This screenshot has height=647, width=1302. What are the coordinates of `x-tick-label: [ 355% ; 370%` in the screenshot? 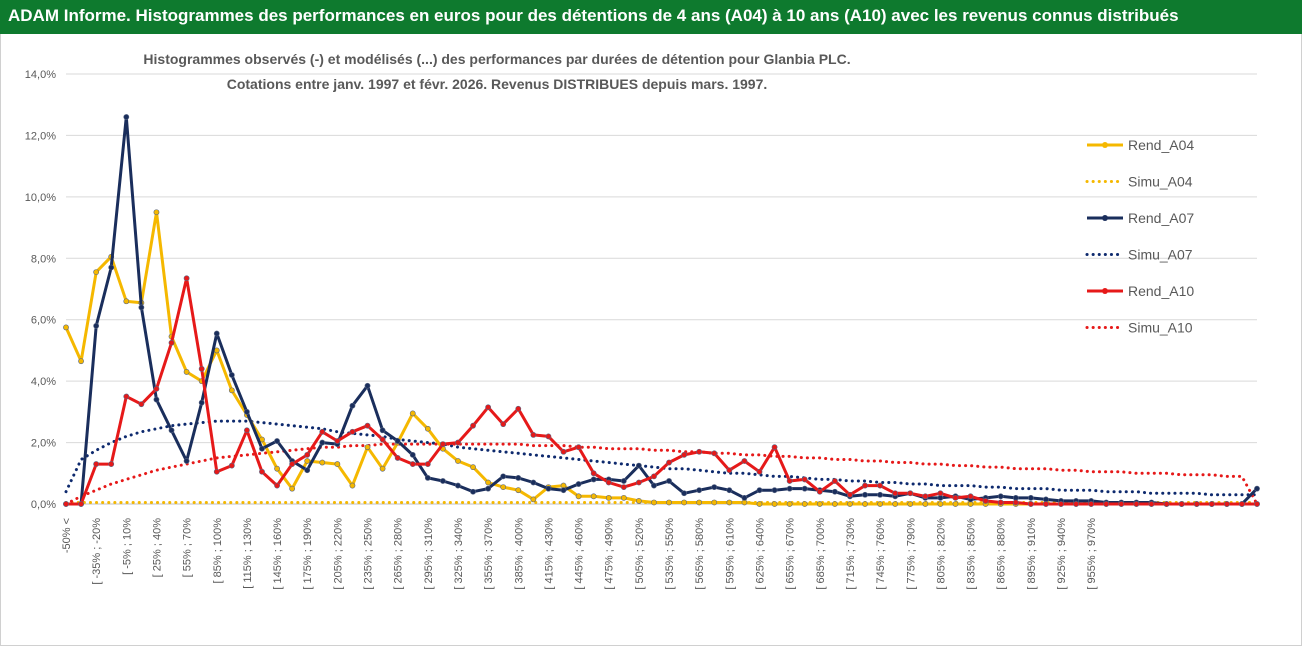 It's located at (489, 554).